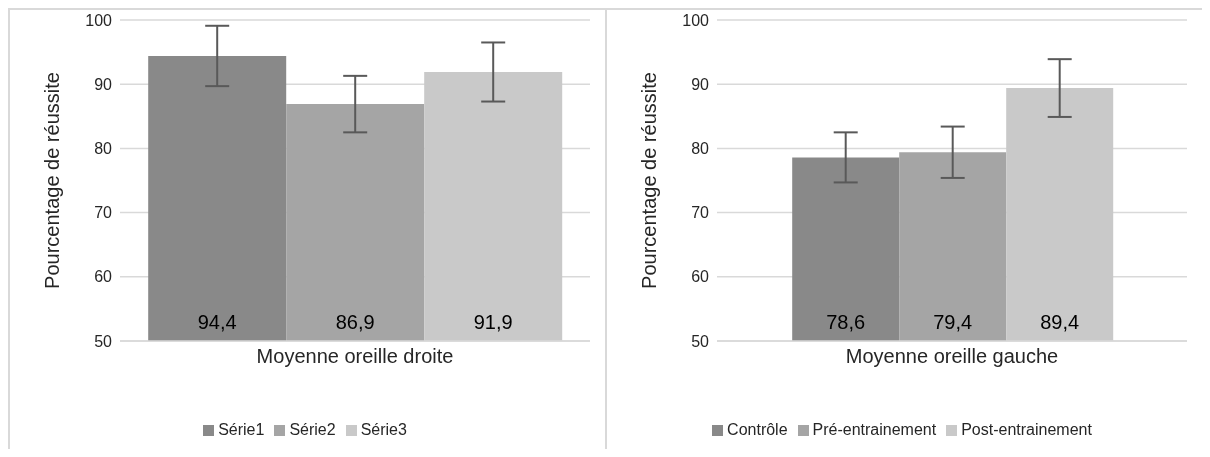 This screenshot has width=1210, height=457. Describe the element at coordinates (355, 322) in the screenshot. I see `data-label: 86,9` at that location.